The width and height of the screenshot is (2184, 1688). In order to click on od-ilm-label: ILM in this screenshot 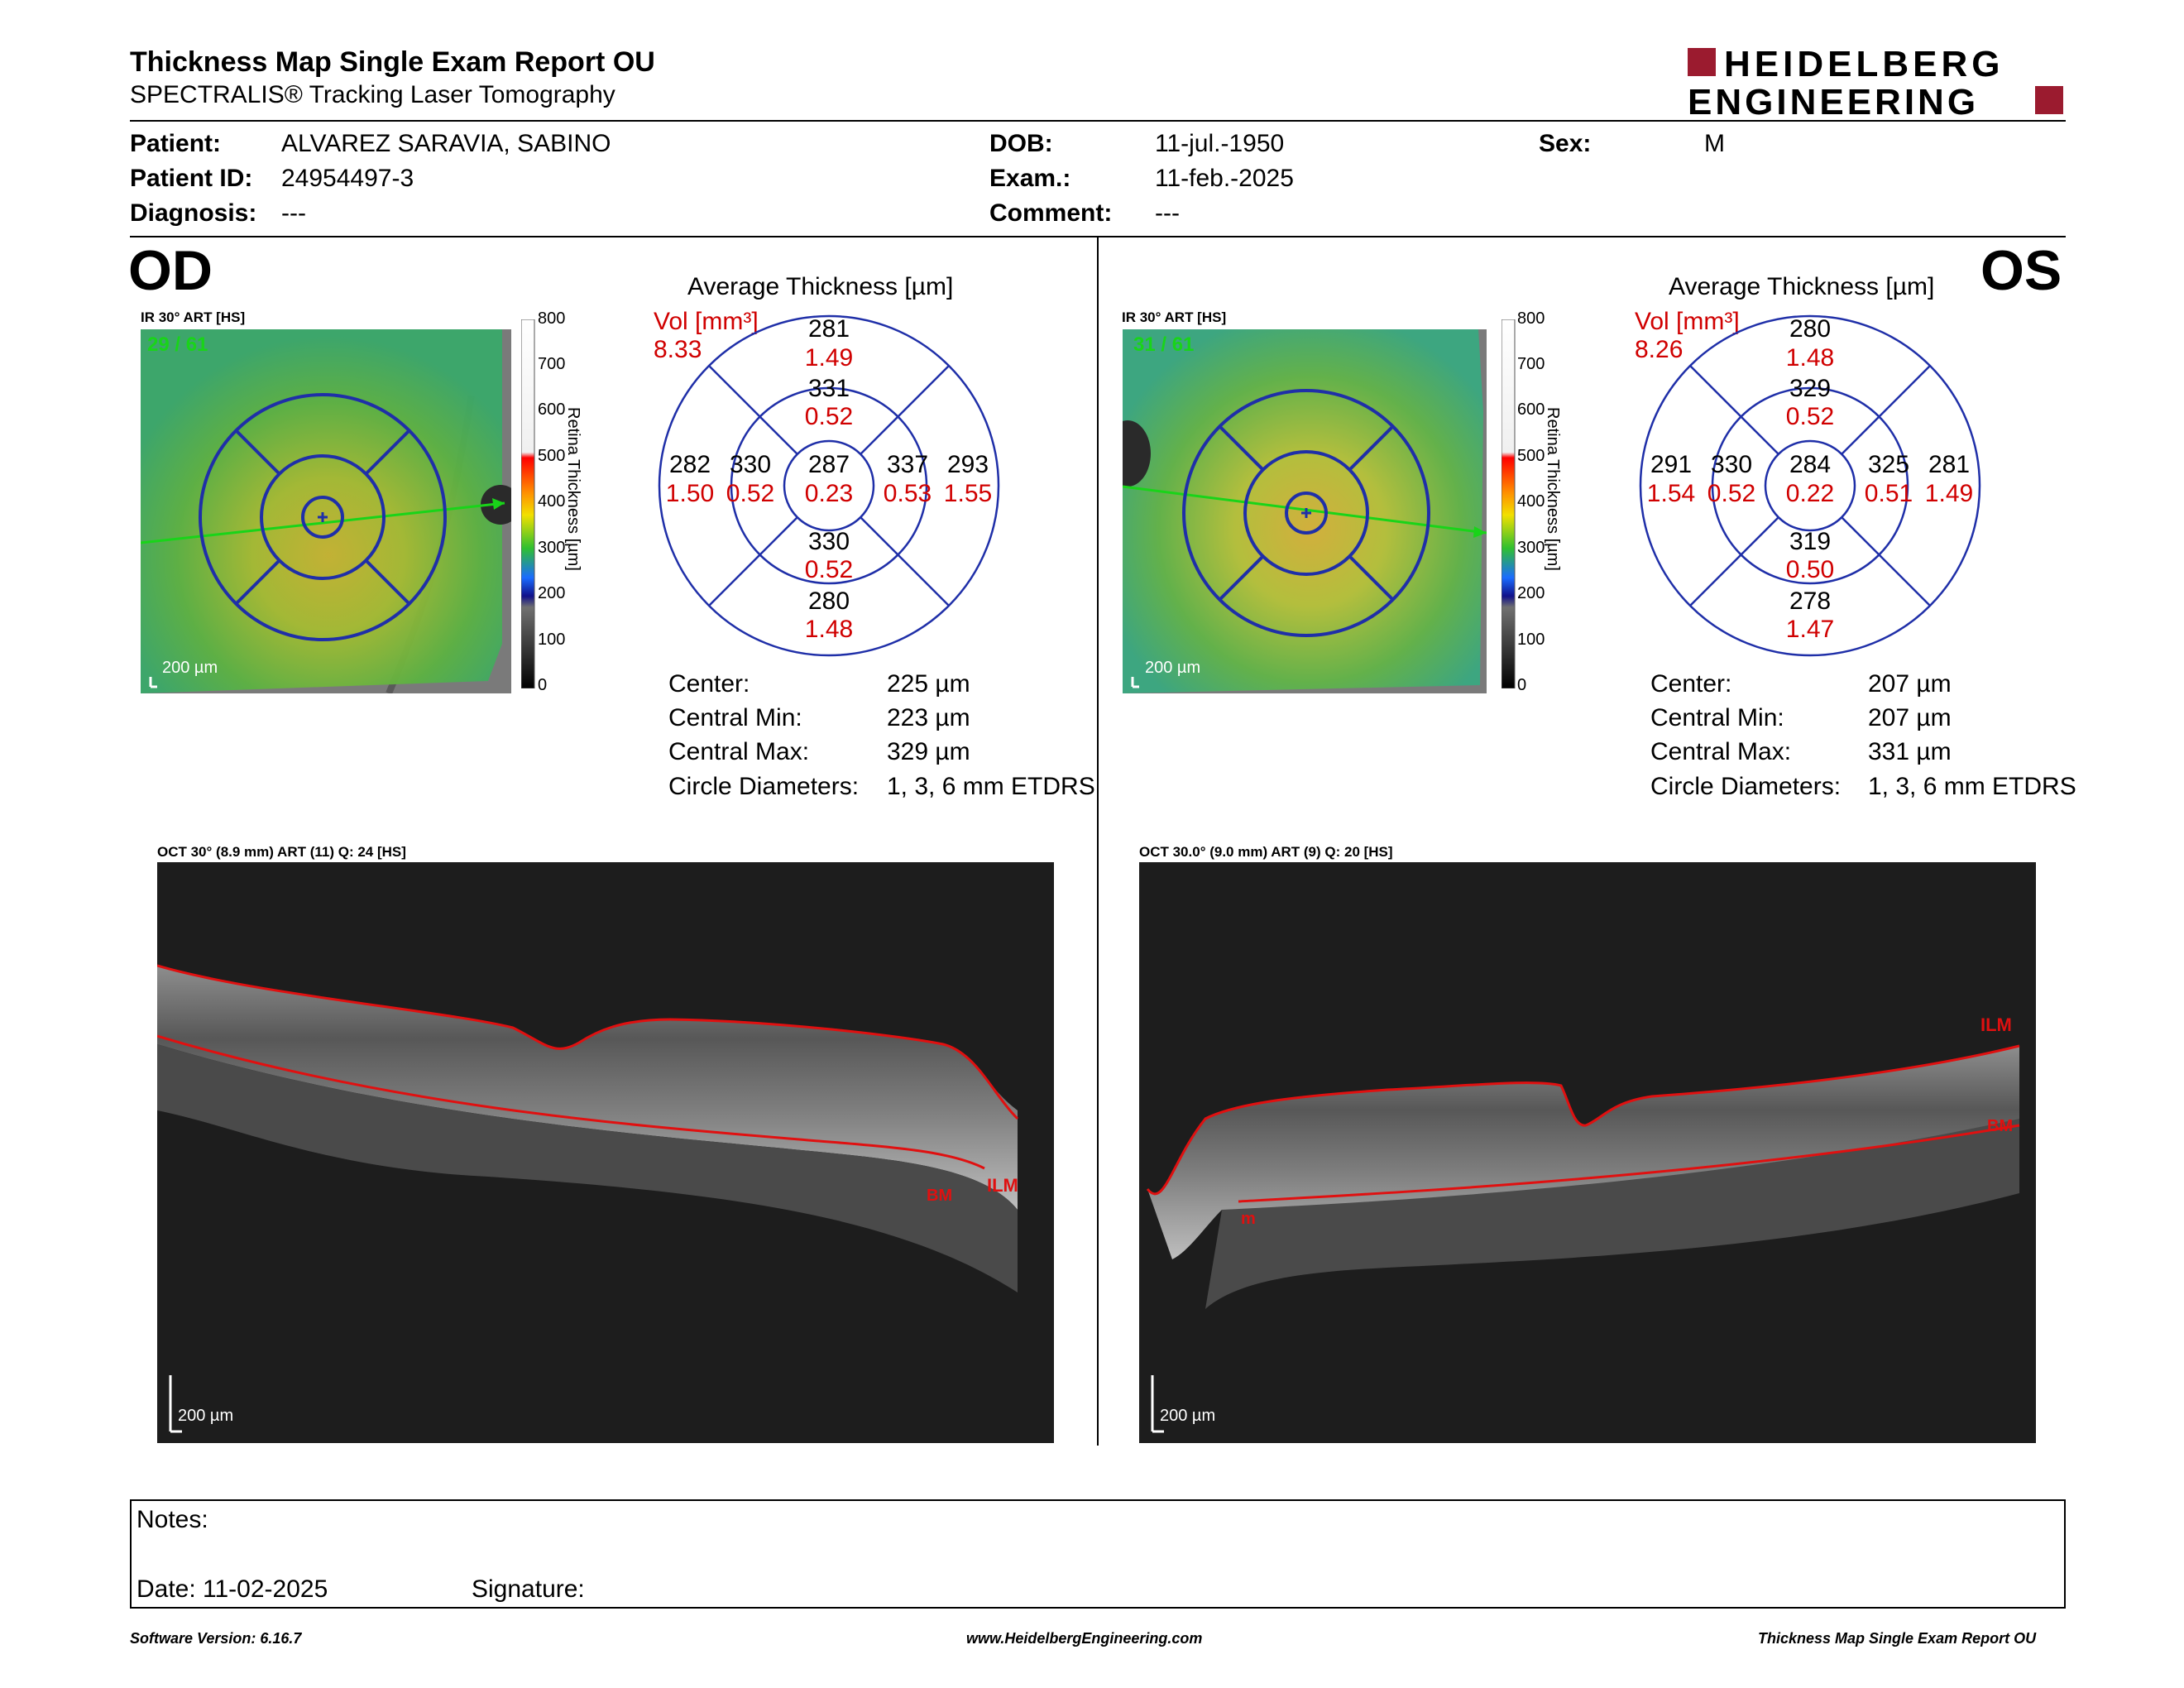, I will do `click(1002, 1185)`.